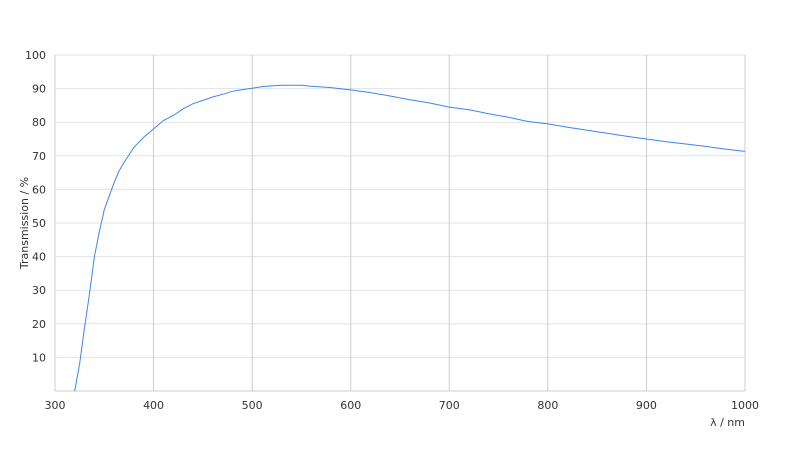 The width and height of the screenshot is (800, 450). I want to click on x-tick-label: 600, so click(350, 405).